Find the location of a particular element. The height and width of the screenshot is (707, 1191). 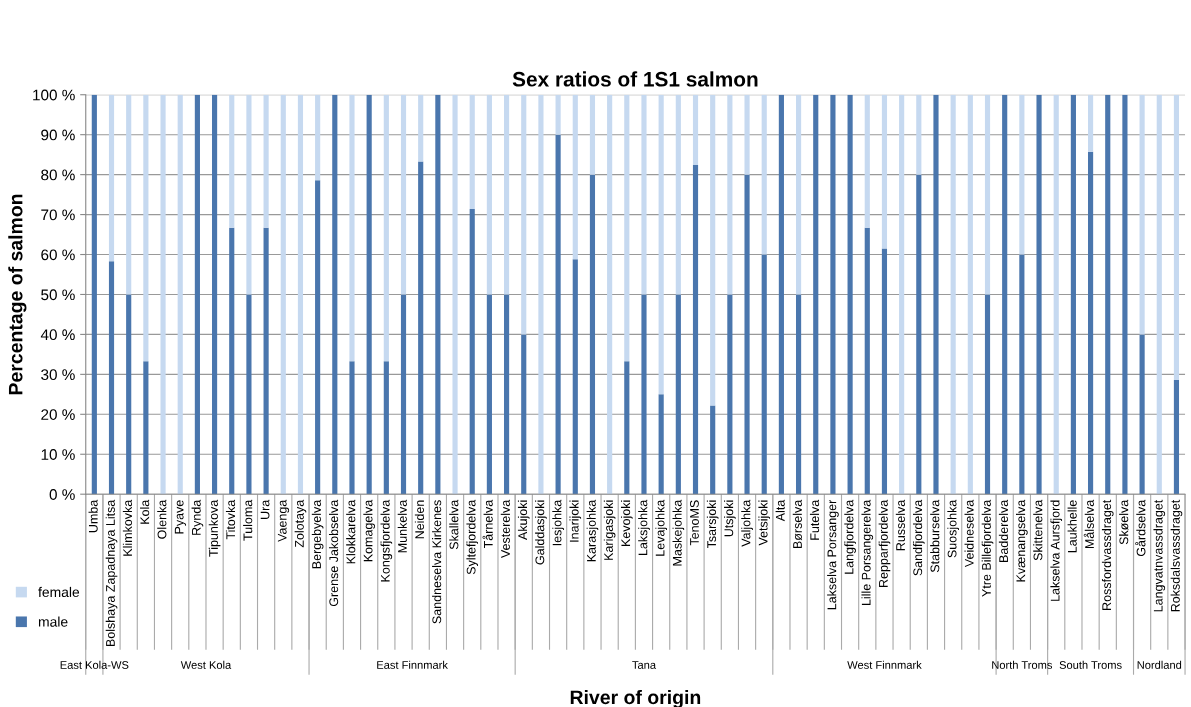

x-tick-label: Grense Jakobselva is located at coordinates (333, 553).